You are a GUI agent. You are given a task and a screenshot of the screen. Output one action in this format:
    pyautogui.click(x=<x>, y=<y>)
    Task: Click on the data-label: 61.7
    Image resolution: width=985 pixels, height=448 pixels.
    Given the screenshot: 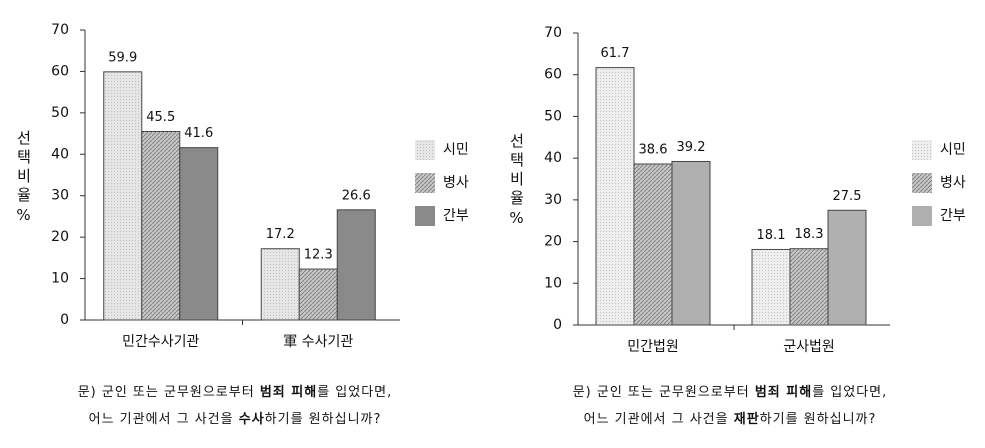 What is the action you would take?
    pyautogui.click(x=615, y=53)
    